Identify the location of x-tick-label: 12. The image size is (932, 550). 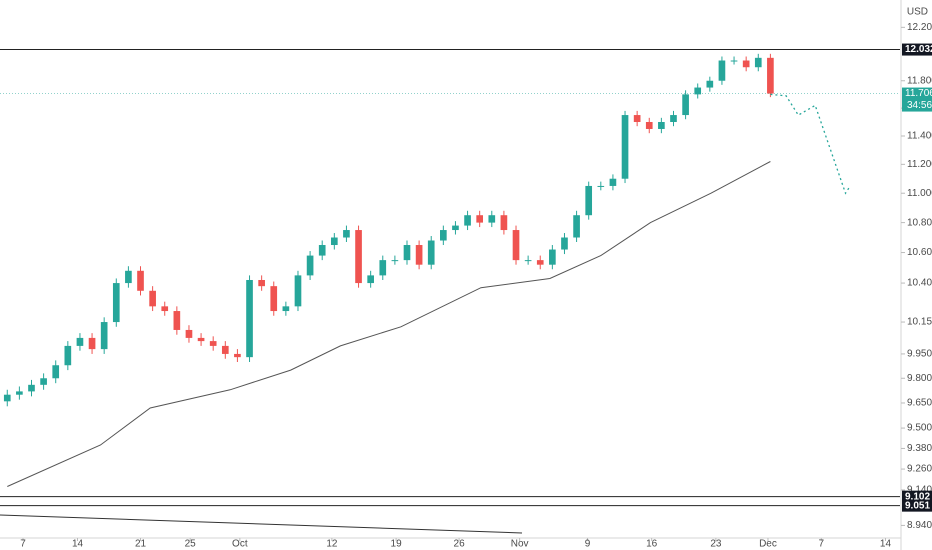
(332, 544).